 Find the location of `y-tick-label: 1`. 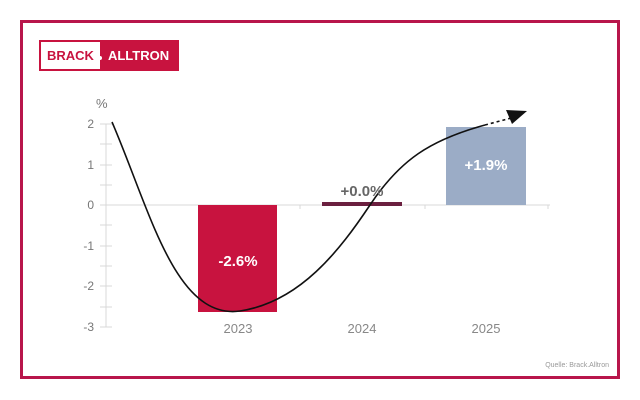

y-tick-label: 1 is located at coordinates (90, 165).